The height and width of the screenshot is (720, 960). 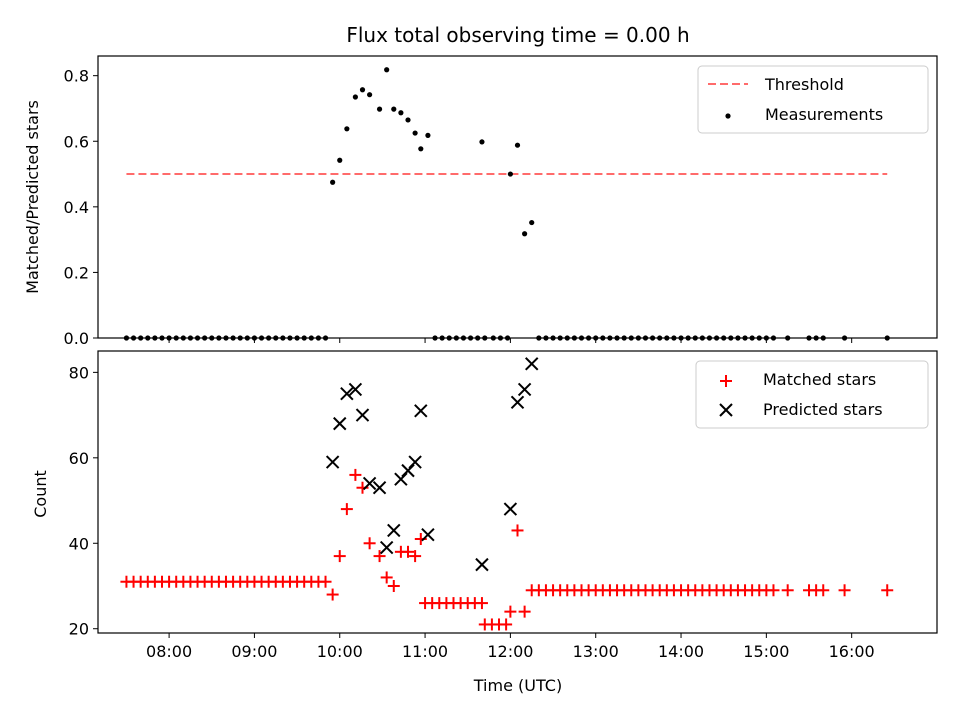 I want to click on threshold-legend-label: Threshold, so click(x=804, y=84).